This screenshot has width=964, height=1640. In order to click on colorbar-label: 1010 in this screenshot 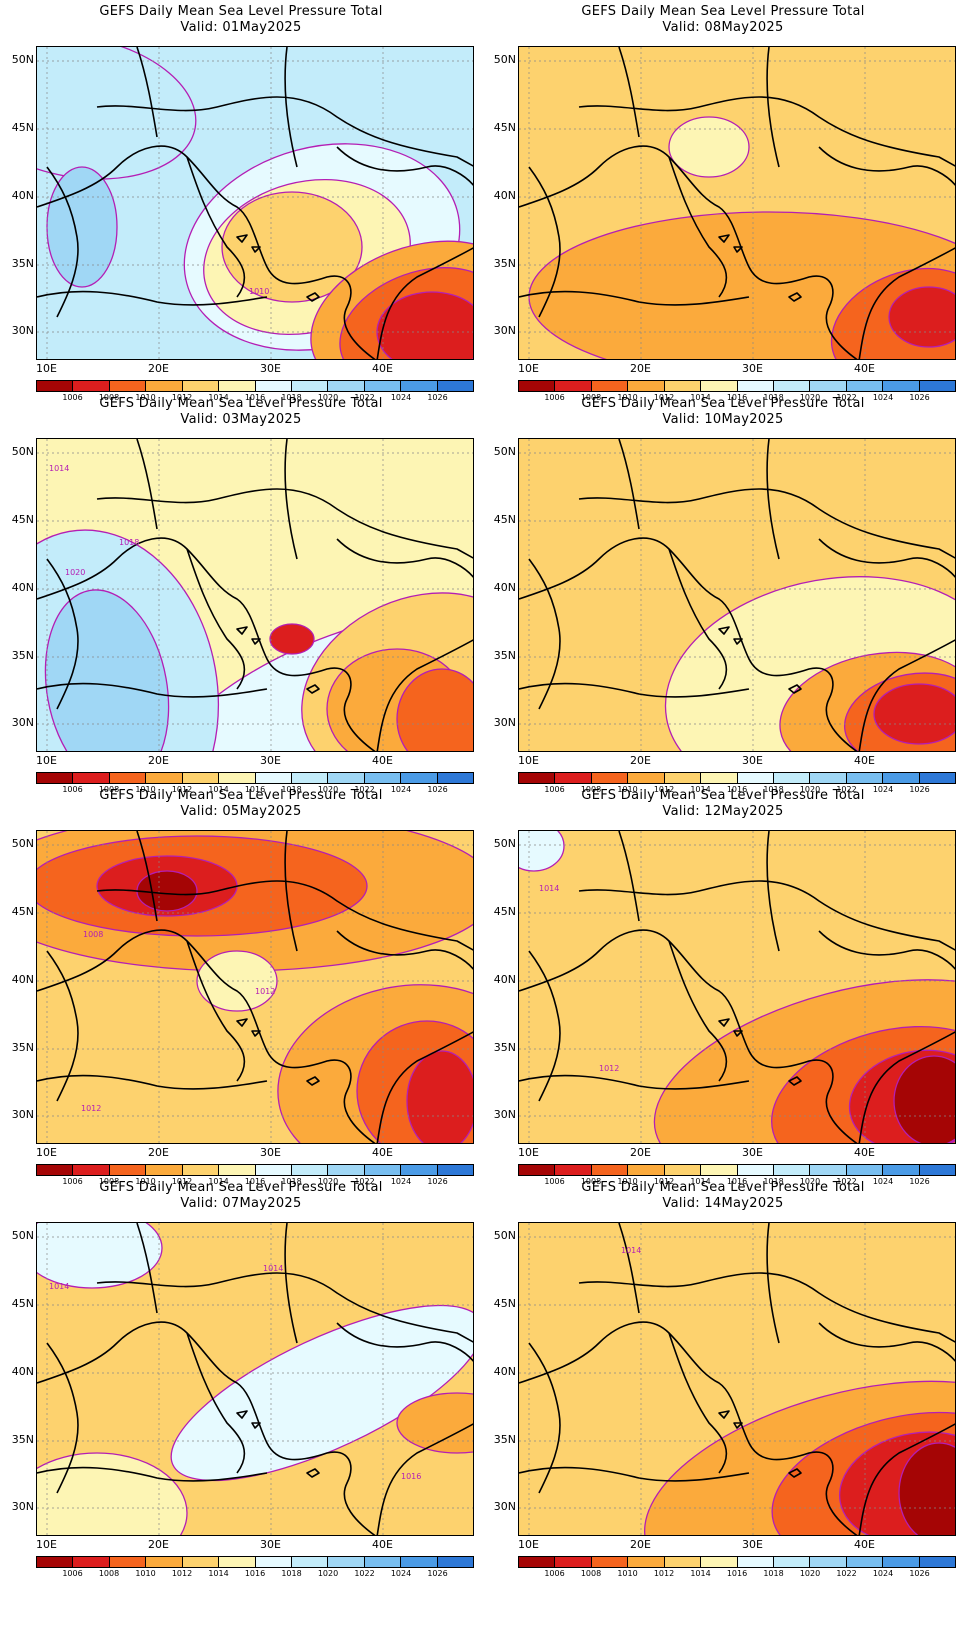, I will do `click(627, 1181)`.